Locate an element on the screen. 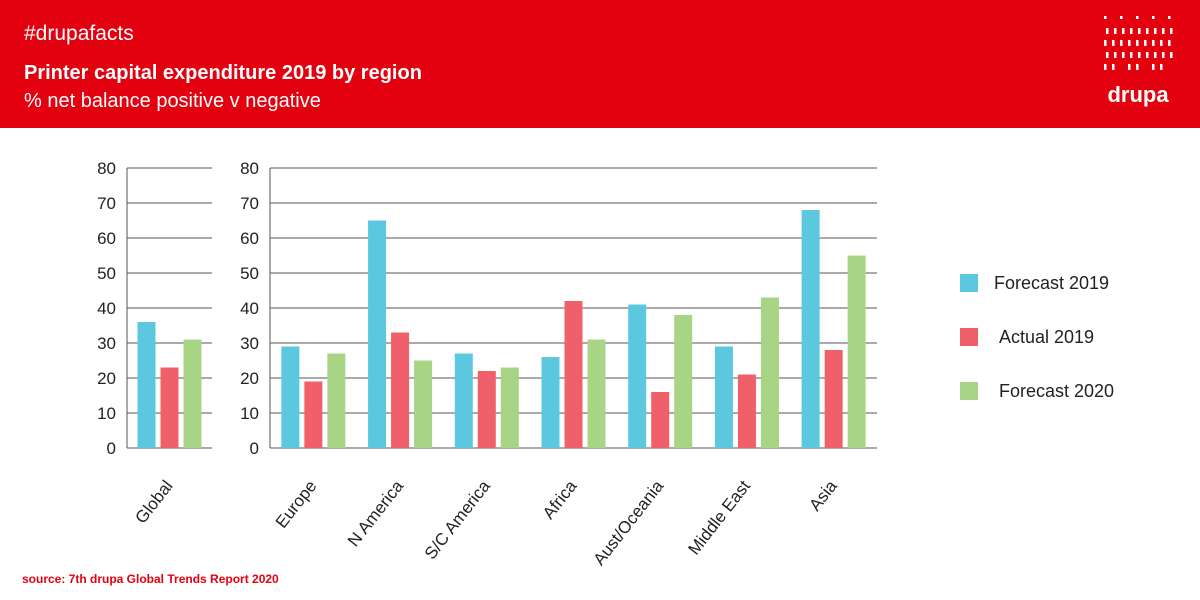  x-tick-label-middle-east: Middle East is located at coordinates (719, 518).